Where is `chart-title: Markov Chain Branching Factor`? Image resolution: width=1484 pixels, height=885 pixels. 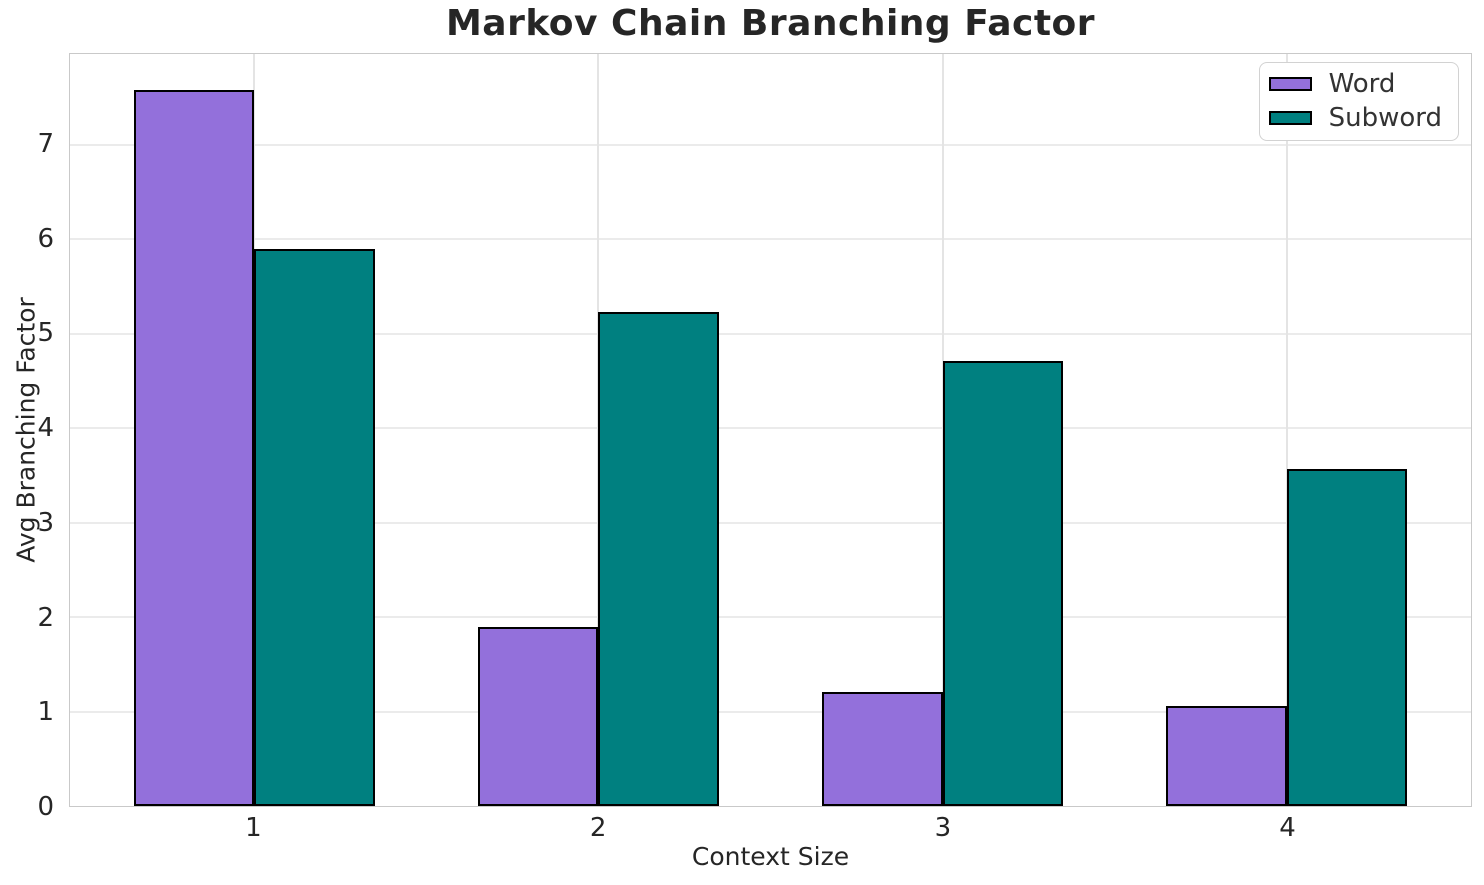 chart-title: Markov Chain Branching Factor is located at coordinates (770, 23).